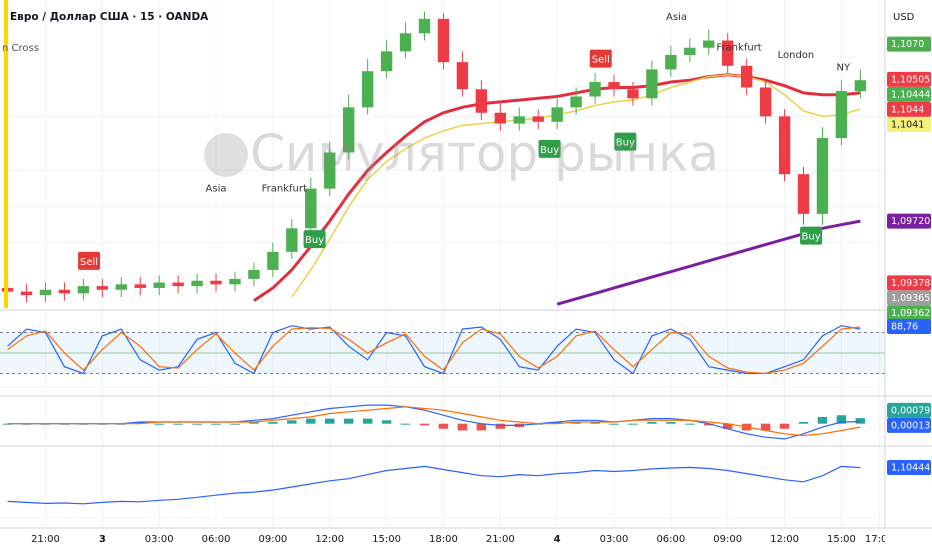 The width and height of the screenshot is (932, 550). I want to click on x-tick-label: 21:00, so click(45, 539).